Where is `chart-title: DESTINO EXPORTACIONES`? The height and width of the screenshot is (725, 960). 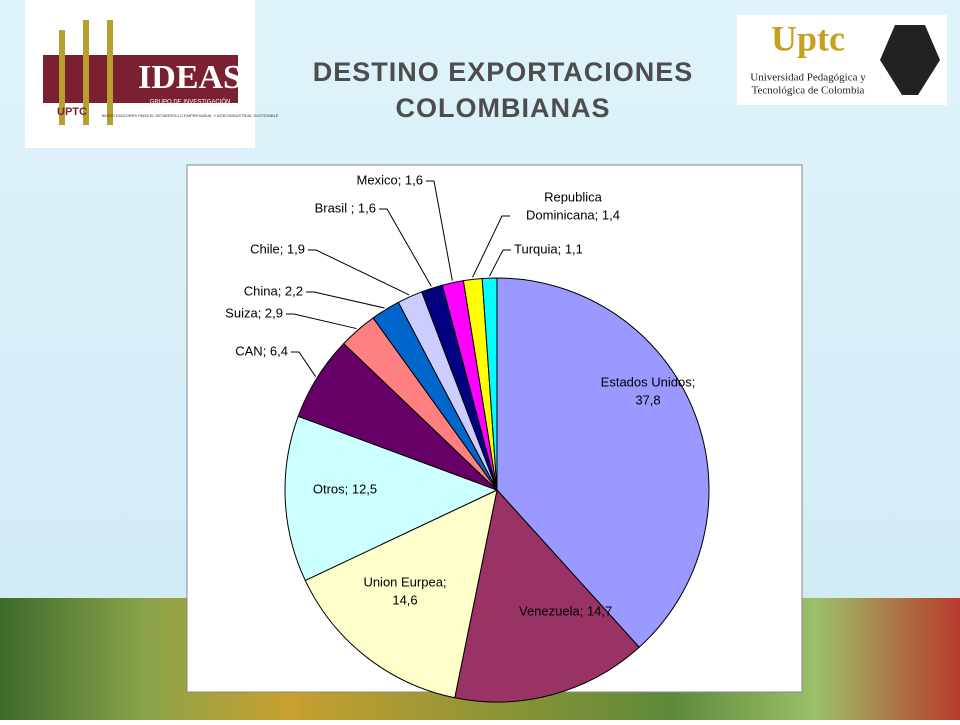
chart-title: DESTINO EXPORTACIONES is located at coordinates (503, 72).